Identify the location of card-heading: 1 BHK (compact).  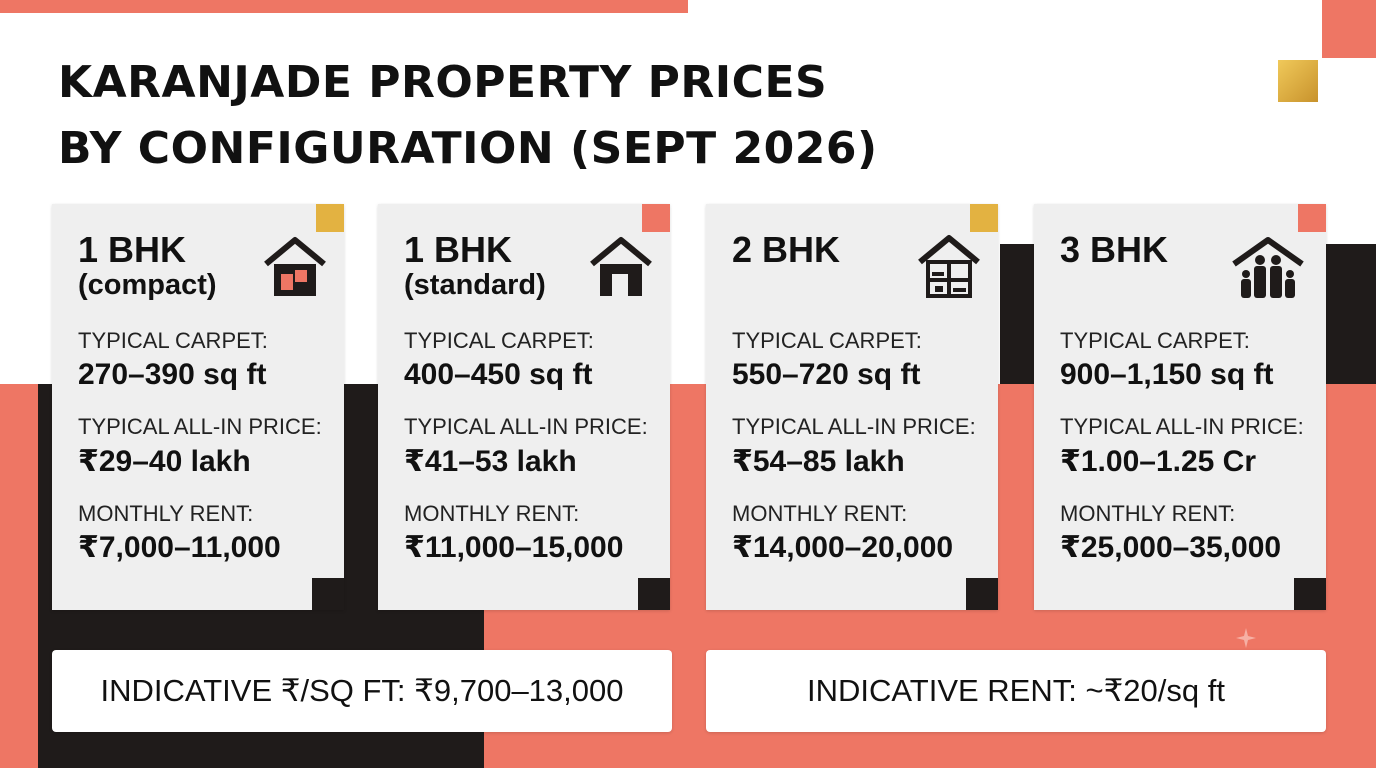
(147, 267).